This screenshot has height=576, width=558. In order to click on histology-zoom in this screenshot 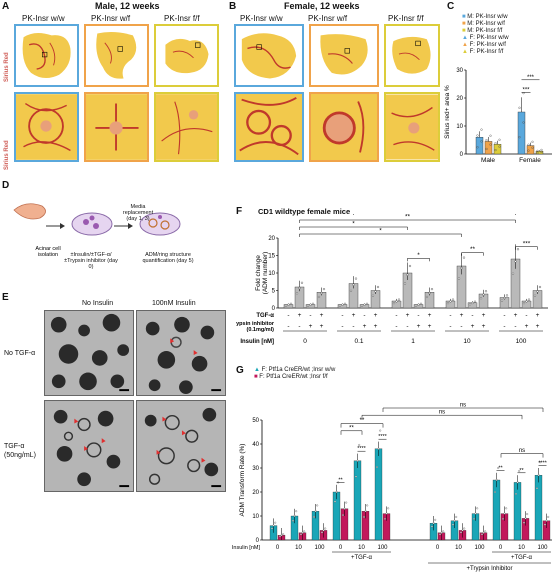, I will do `click(412, 127)`.